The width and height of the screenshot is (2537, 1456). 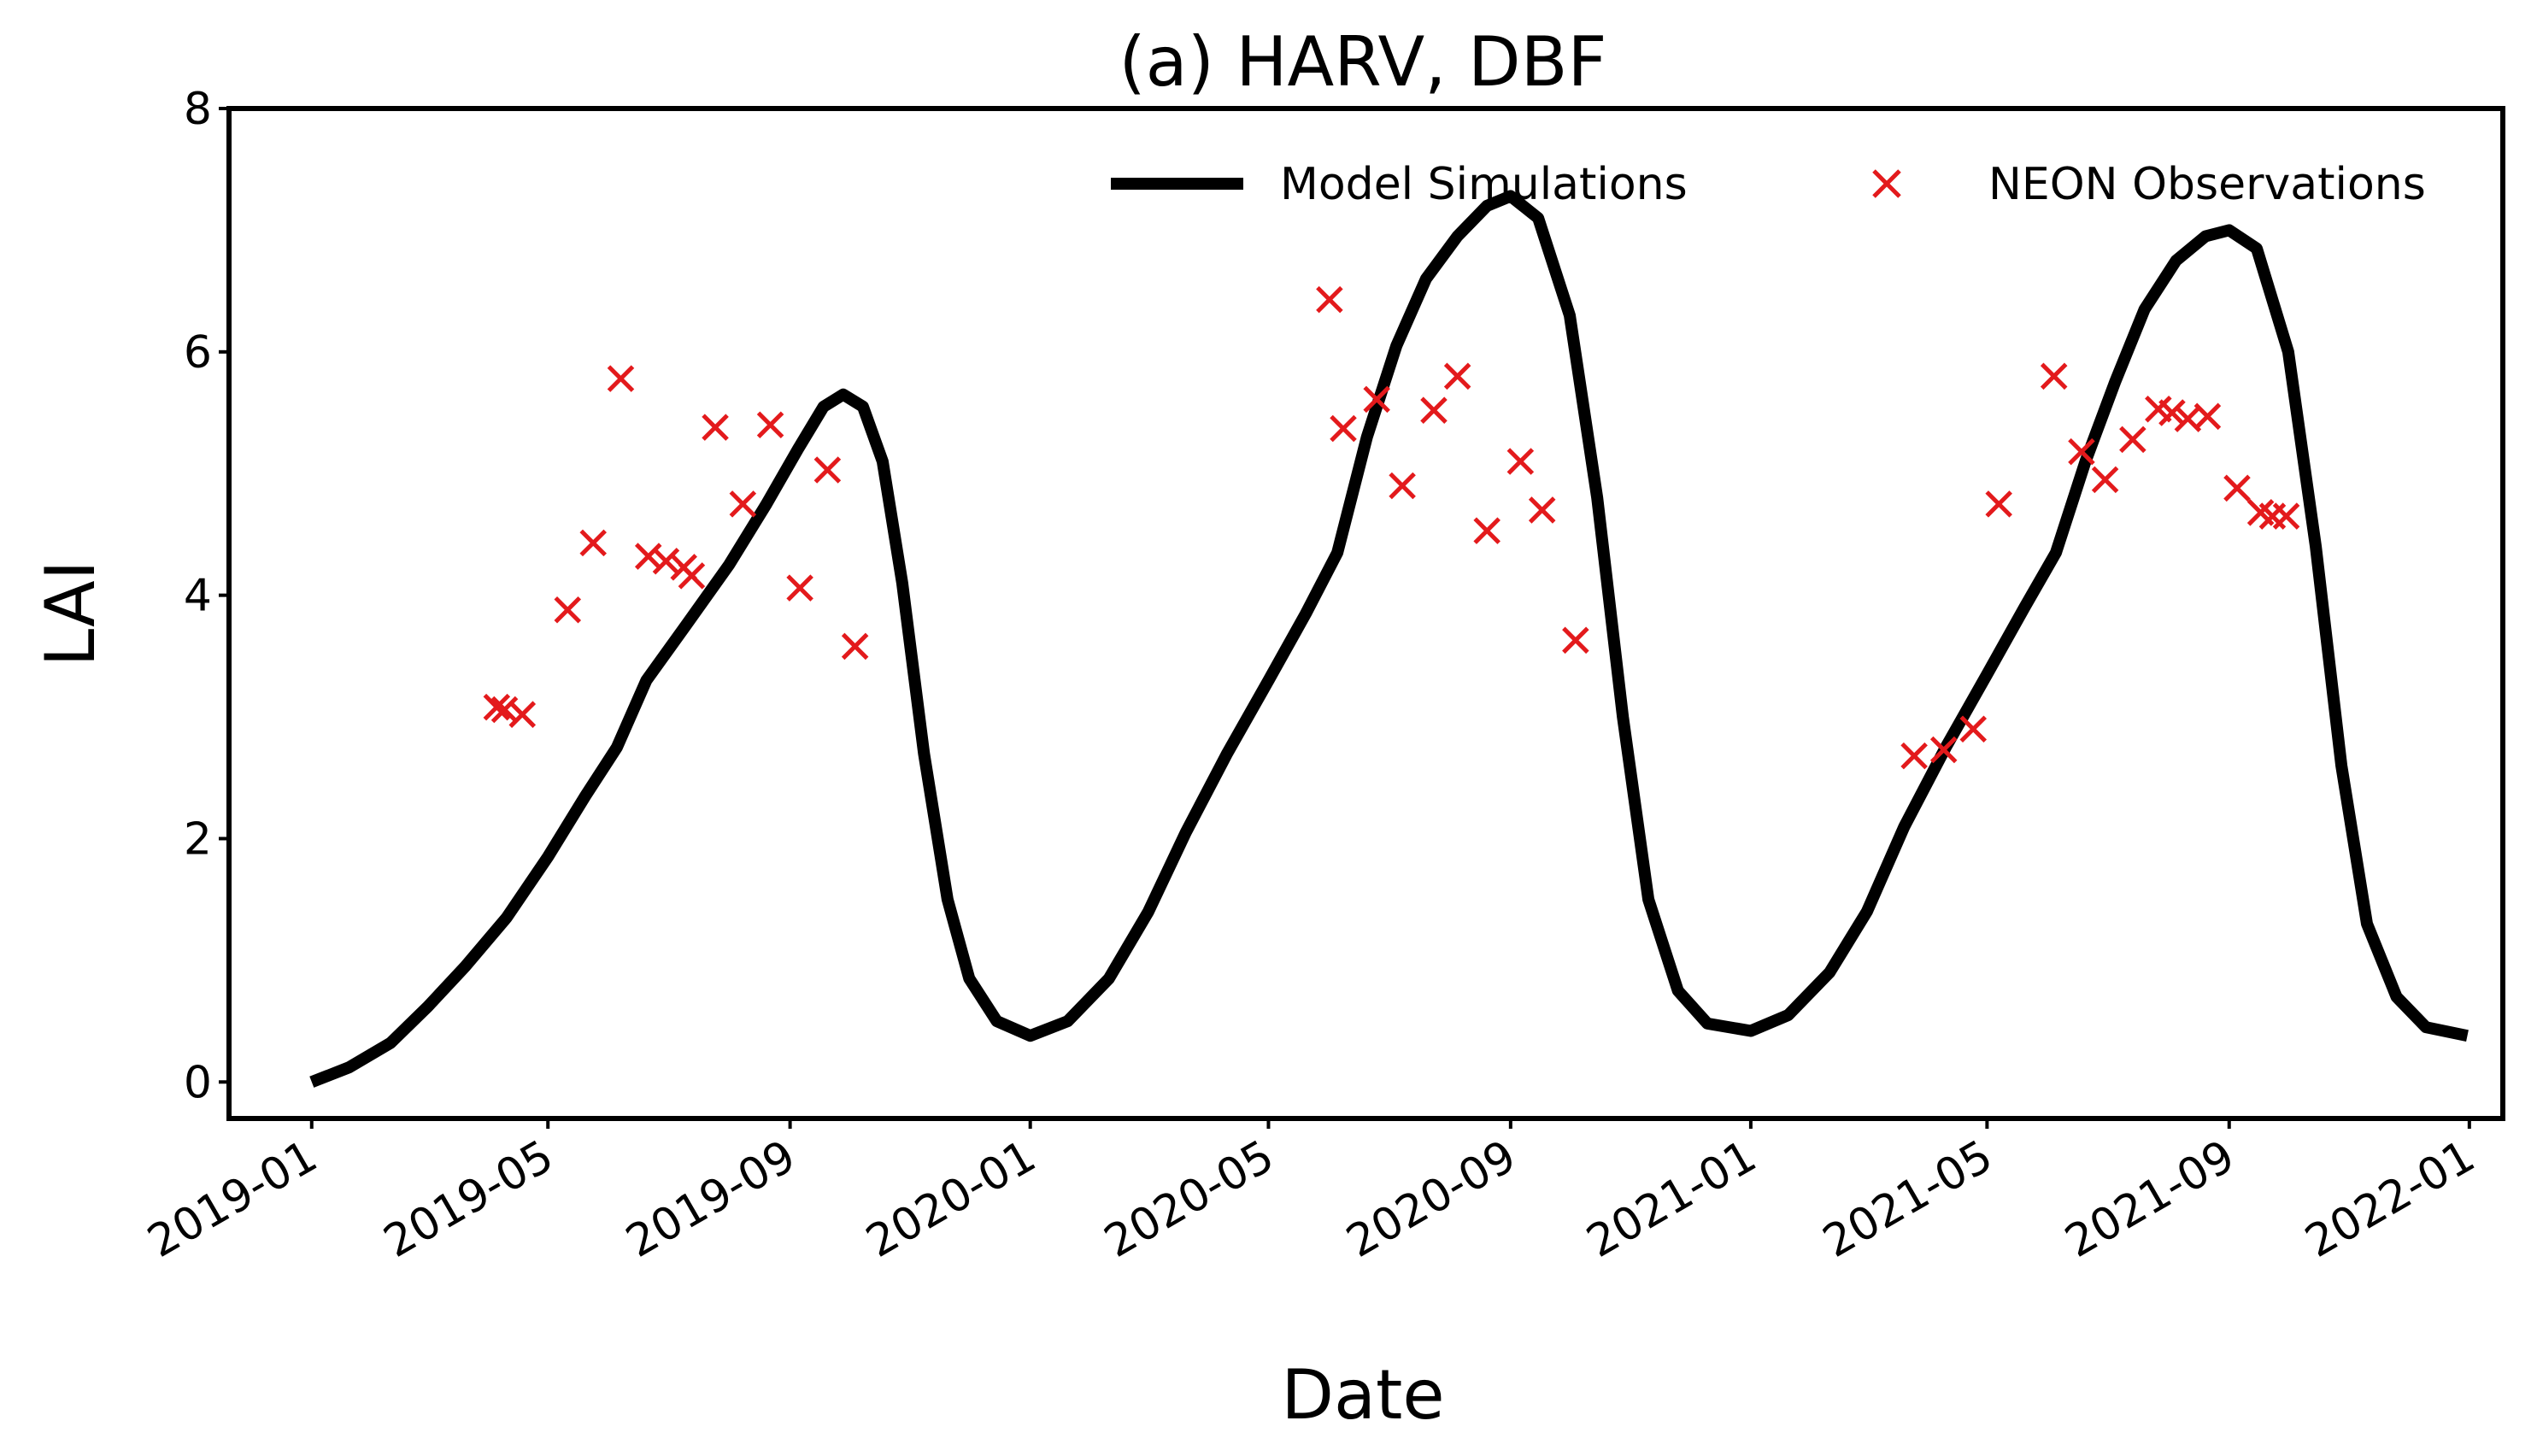 I want to click on chart-title: (a) HARV, DBF, so click(x=1362, y=62).